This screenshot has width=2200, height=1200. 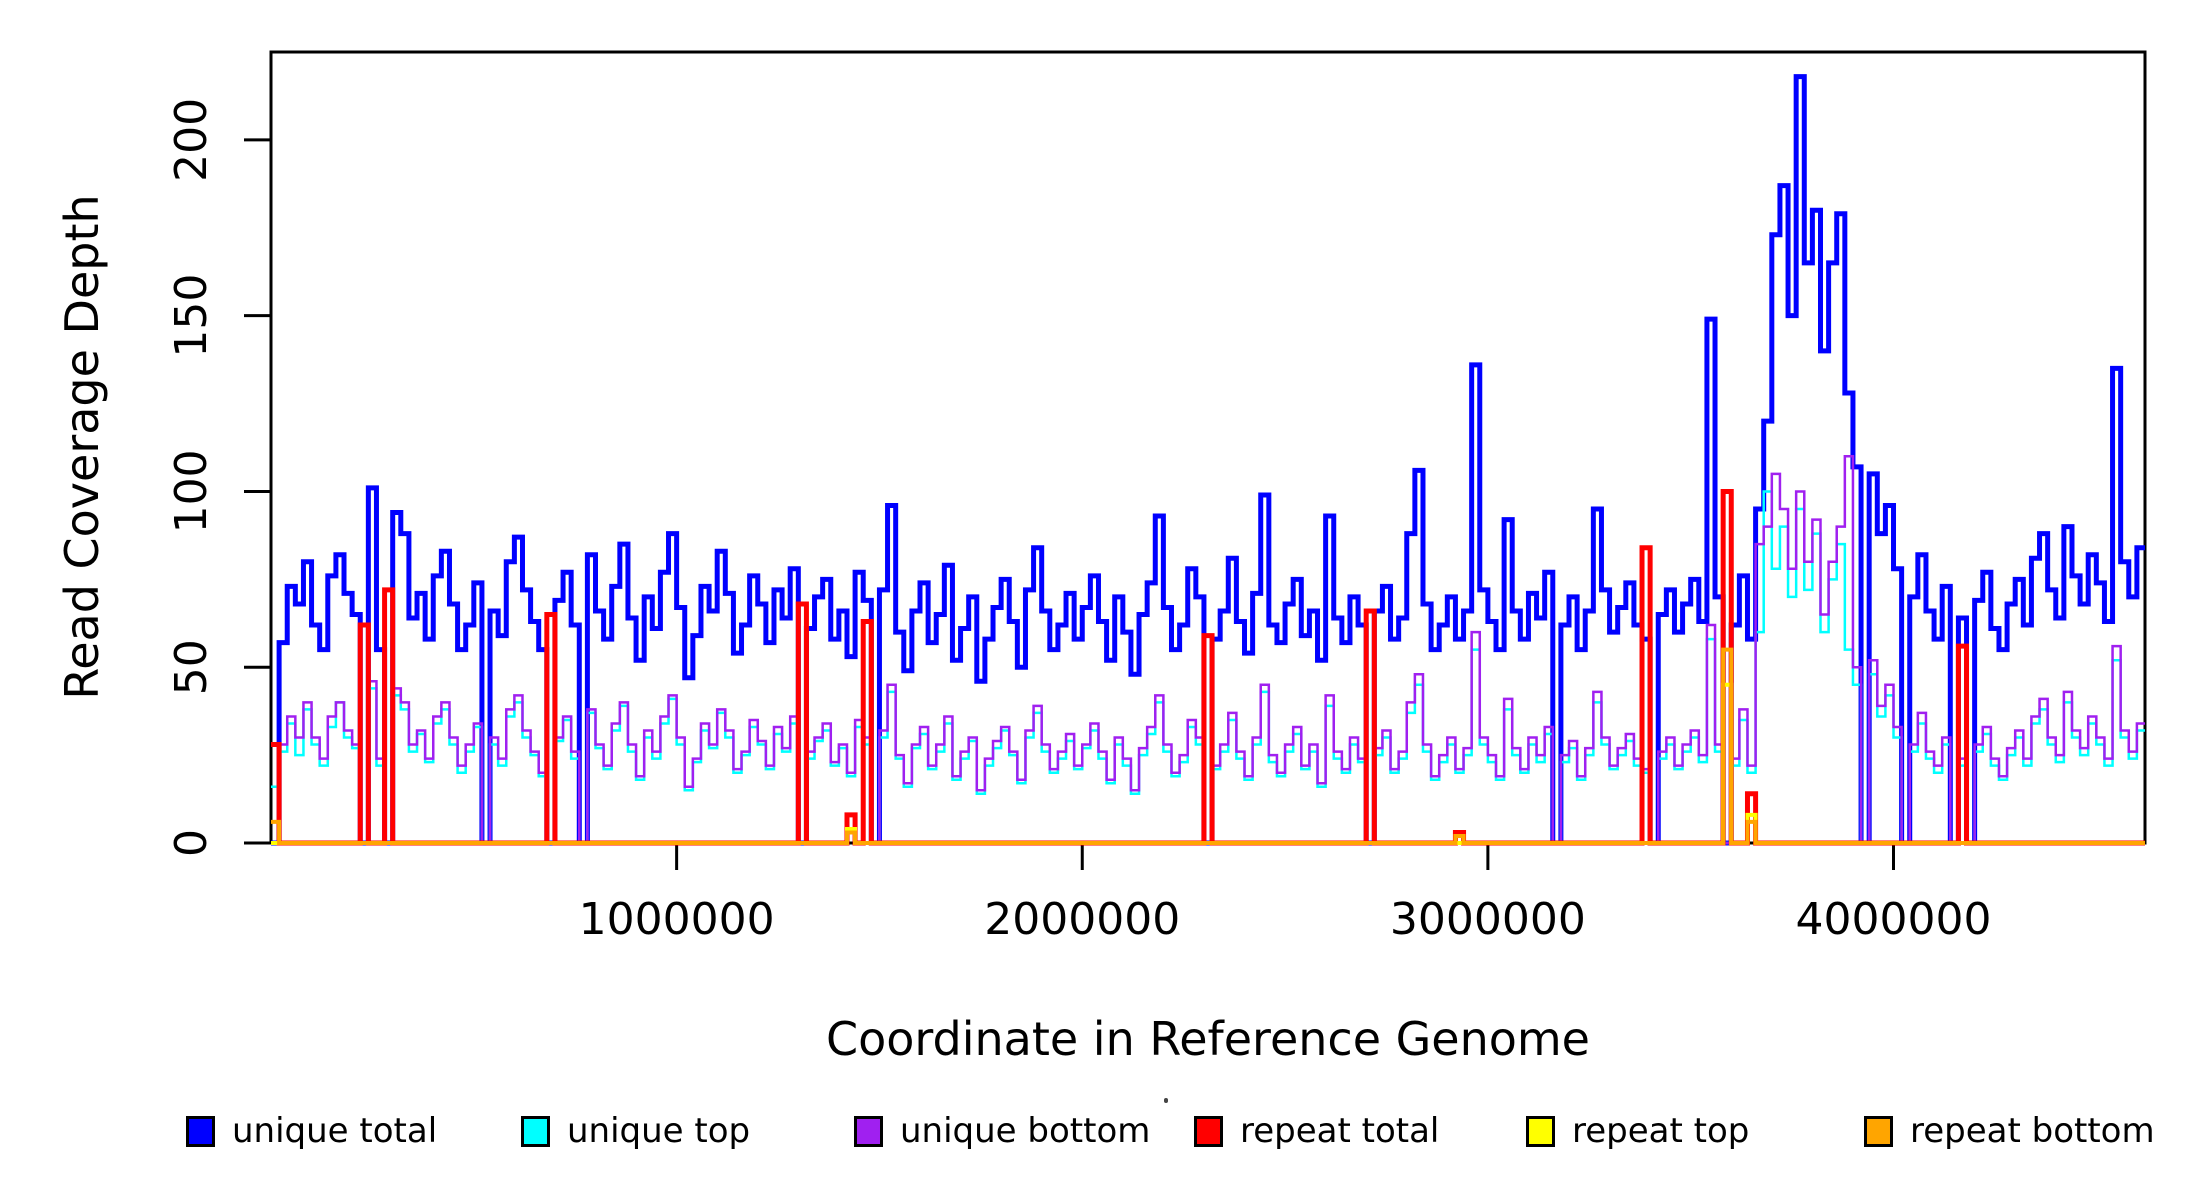 I want to click on x-axis-title: Coordinate in Reference Genome, so click(x=1208, y=1039).